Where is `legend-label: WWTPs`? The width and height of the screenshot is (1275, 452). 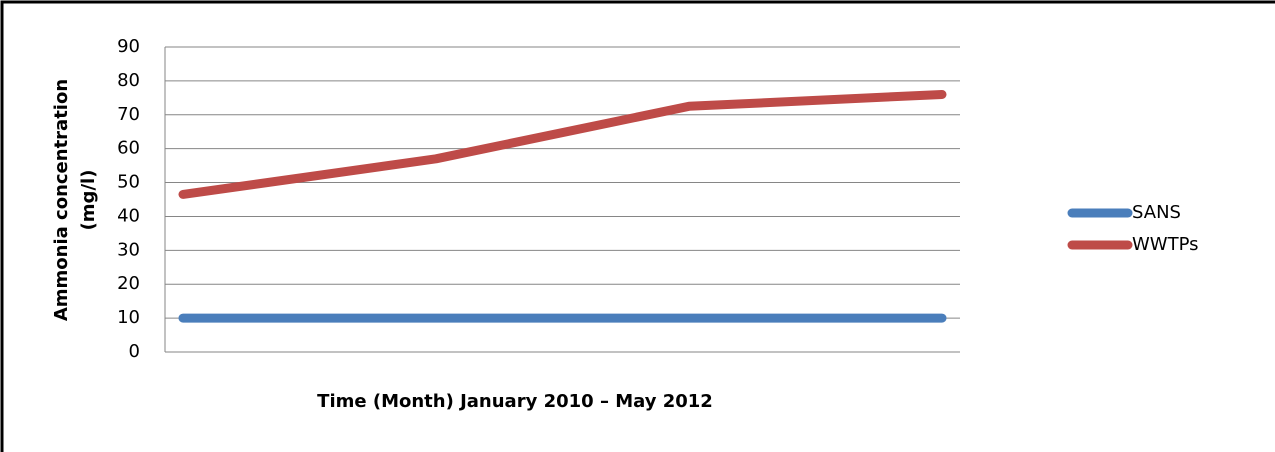
legend-label: WWTPs is located at coordinates (1165, 244).